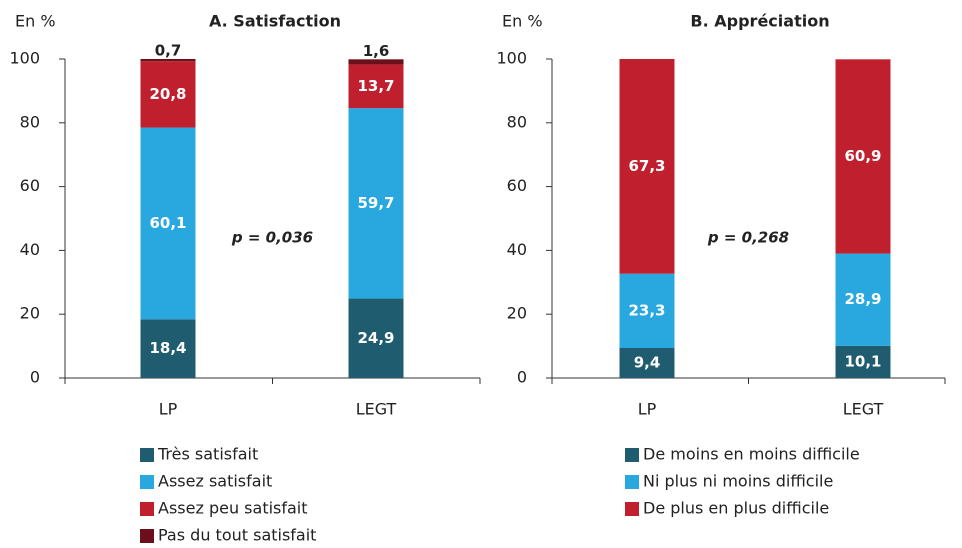  I want to click on value-label: 23,3, so click(646, 310).